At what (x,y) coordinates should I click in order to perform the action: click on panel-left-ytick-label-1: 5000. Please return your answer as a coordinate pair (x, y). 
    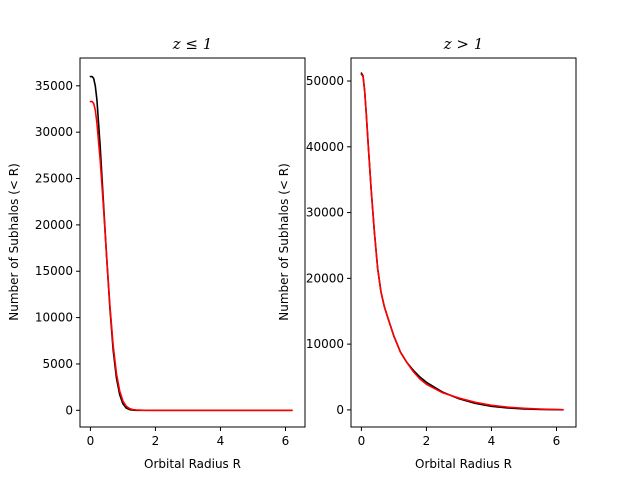
    Looking at the image, I should click on (57, 364).